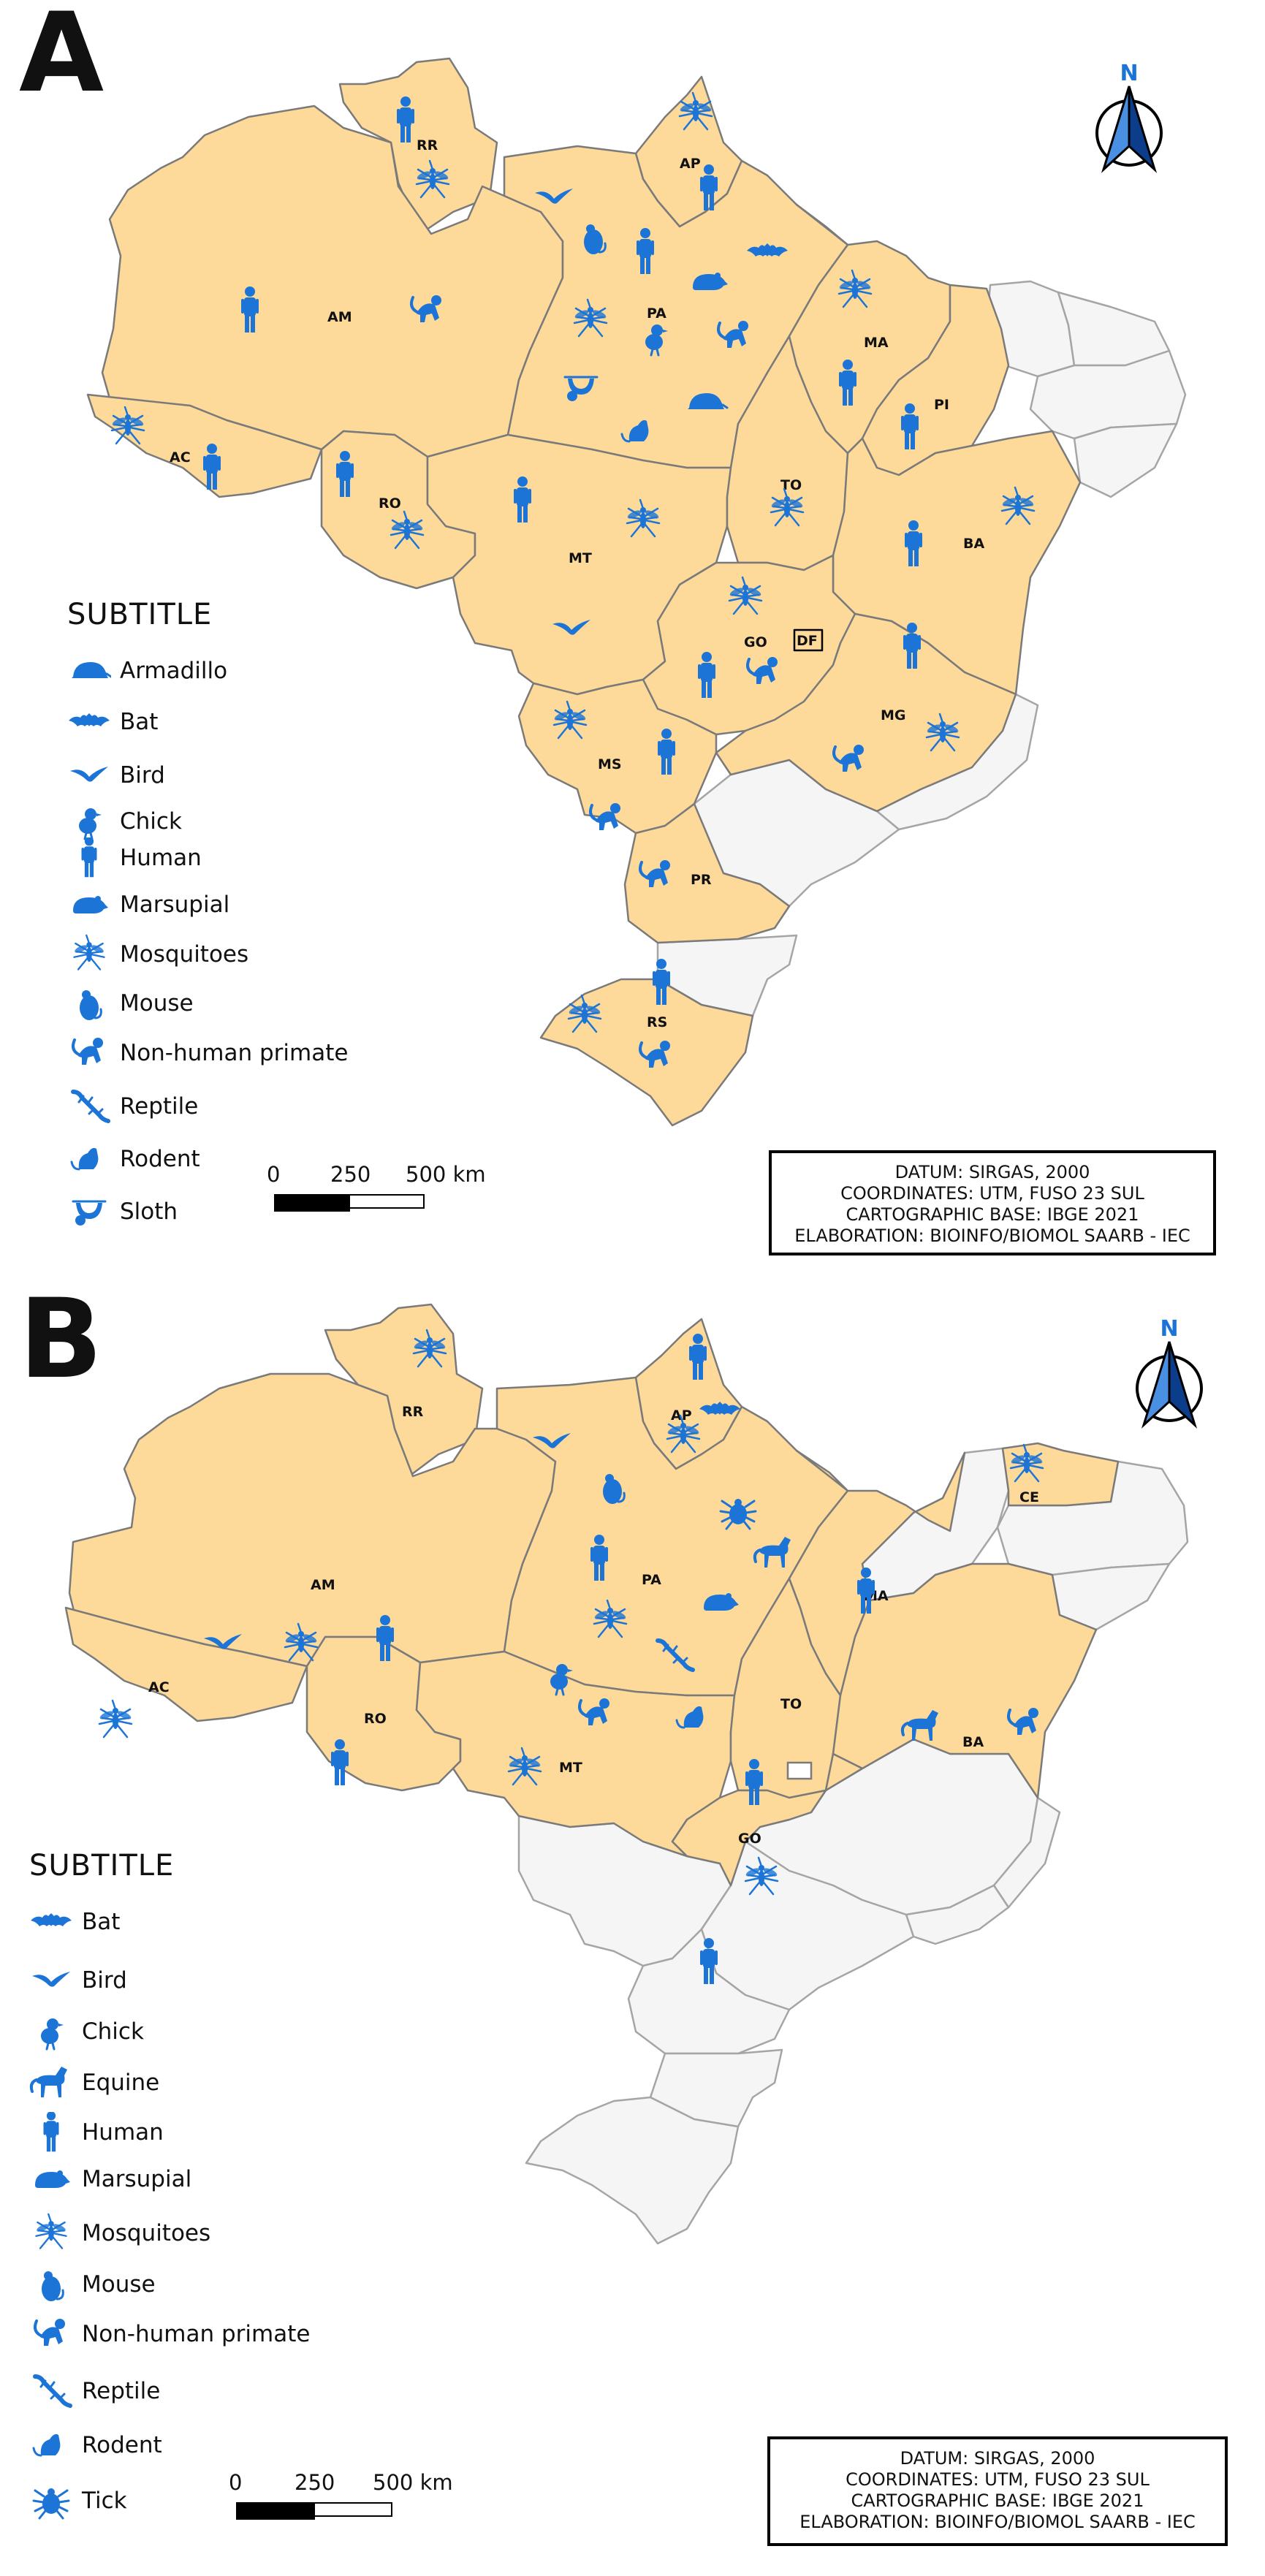 The image size is (1265, 2576). I want to click on legend-label: Chick, so click(113, 2032).